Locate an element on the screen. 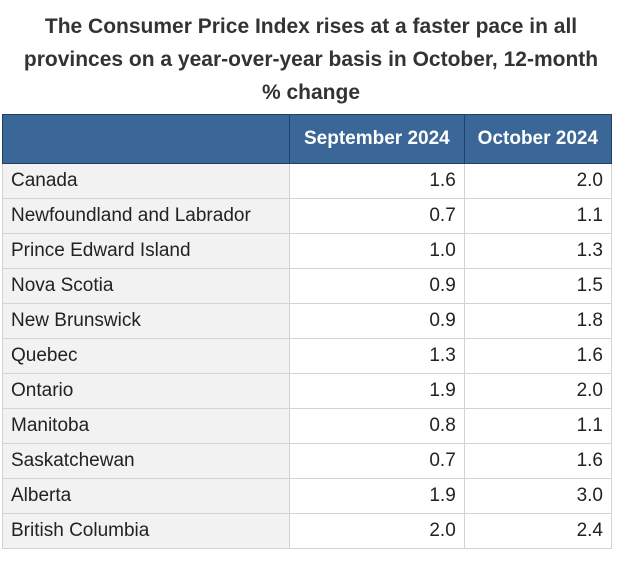 The height and width of the screenshot is (562, 622). region-name: Prince Edward Island is located at coordinates (146, 251).